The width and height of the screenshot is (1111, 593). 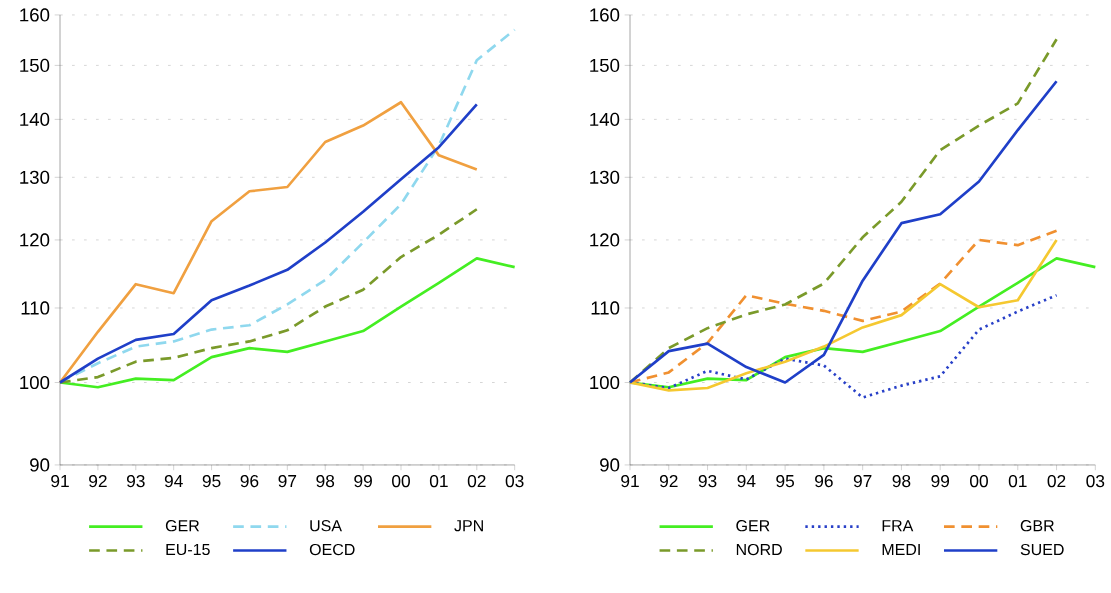 What do you see at coordinates (898, 526) in the screenshot?
I see `legend-label: FRA` at bounding box center [898, 526].